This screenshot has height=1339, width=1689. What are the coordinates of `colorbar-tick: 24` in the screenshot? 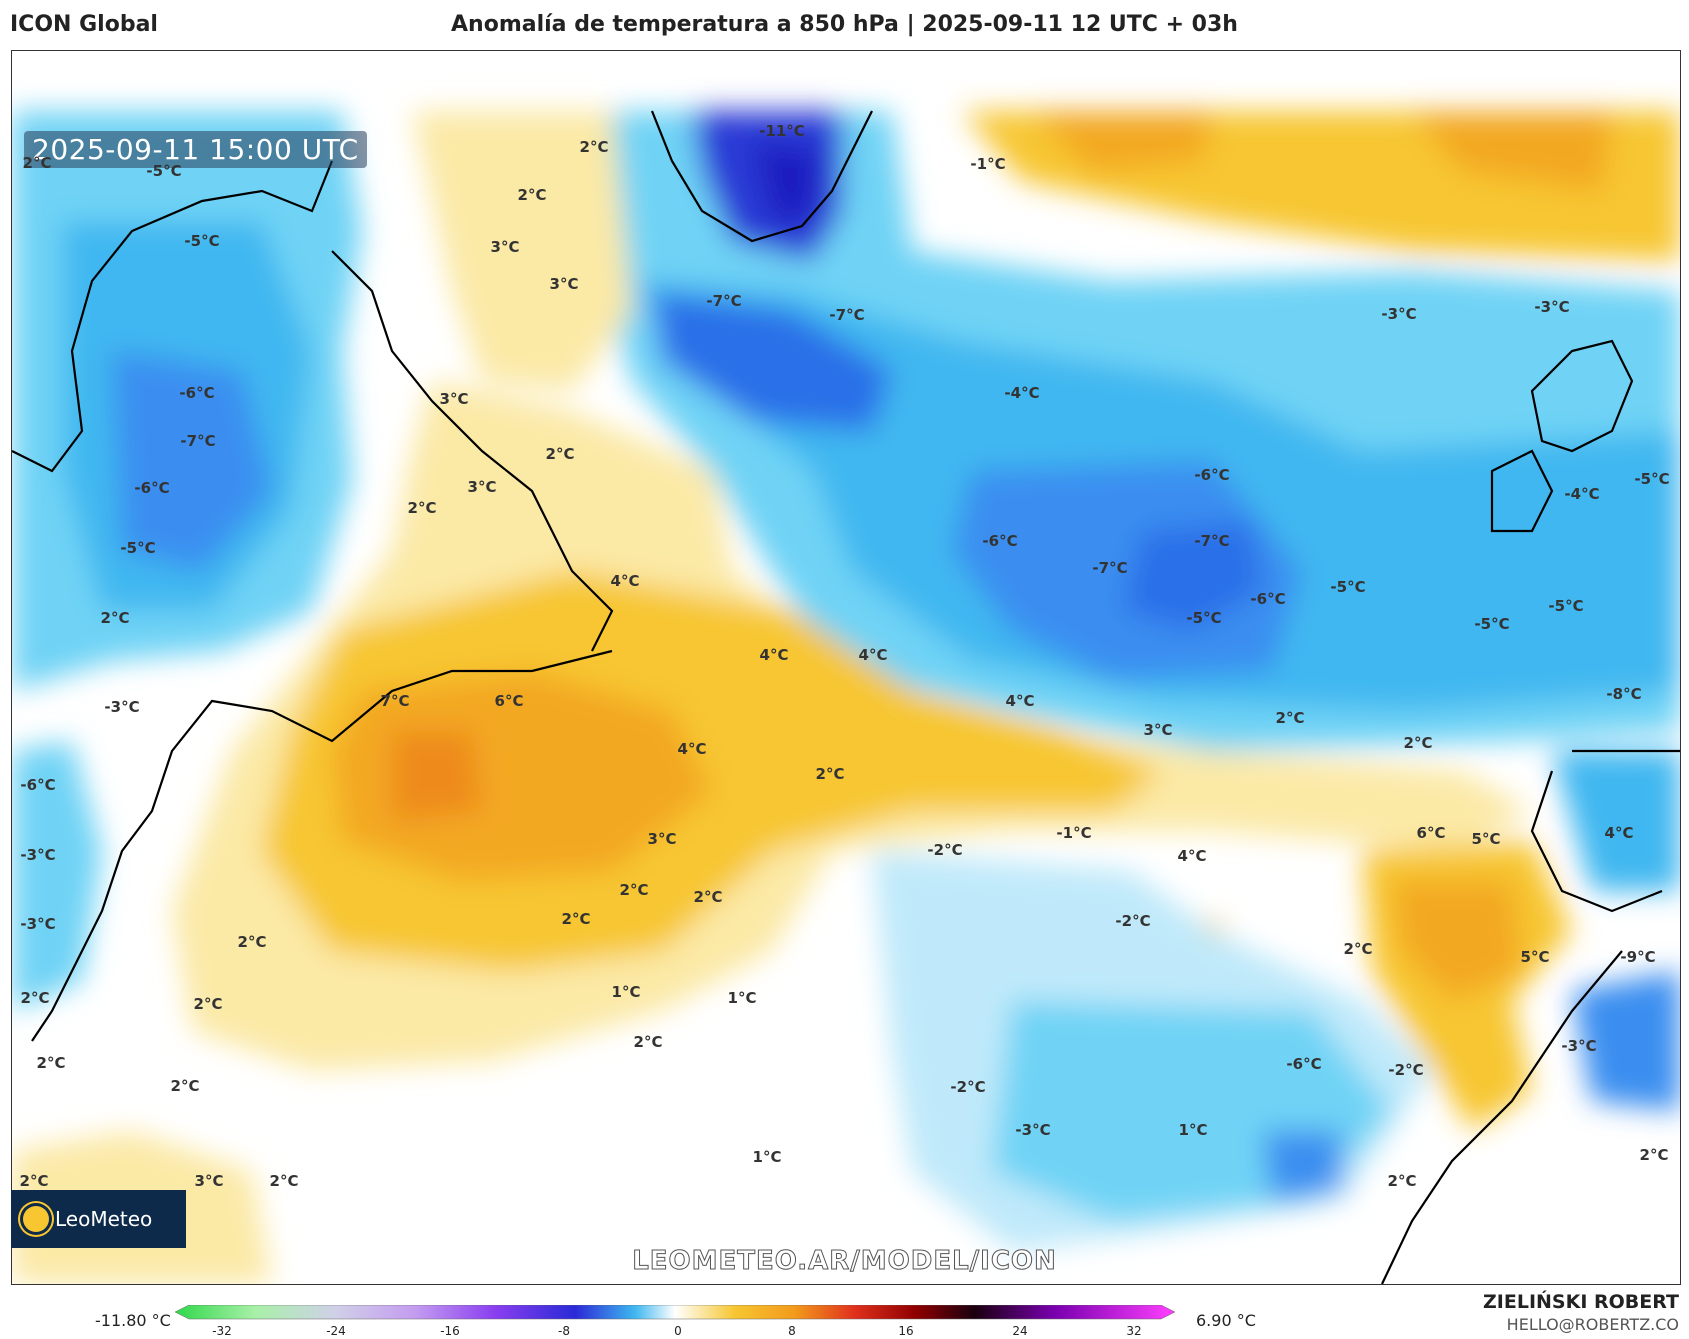 It's located at (1020, 1331).